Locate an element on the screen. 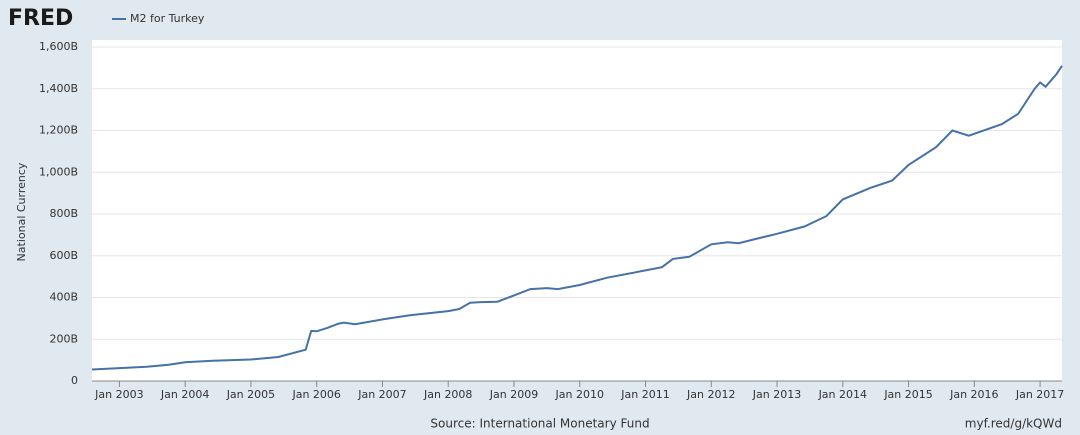 This screenshot has width=1080, height=435. logo: FRED is located at coordinates (40, 18).